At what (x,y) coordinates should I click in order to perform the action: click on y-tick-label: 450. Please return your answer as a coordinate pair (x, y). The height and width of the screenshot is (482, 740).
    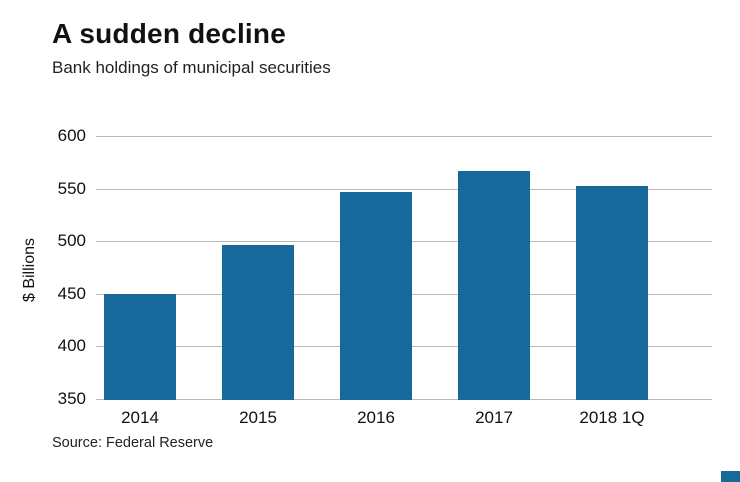
    Looking at the image, I should click on (71, 293).